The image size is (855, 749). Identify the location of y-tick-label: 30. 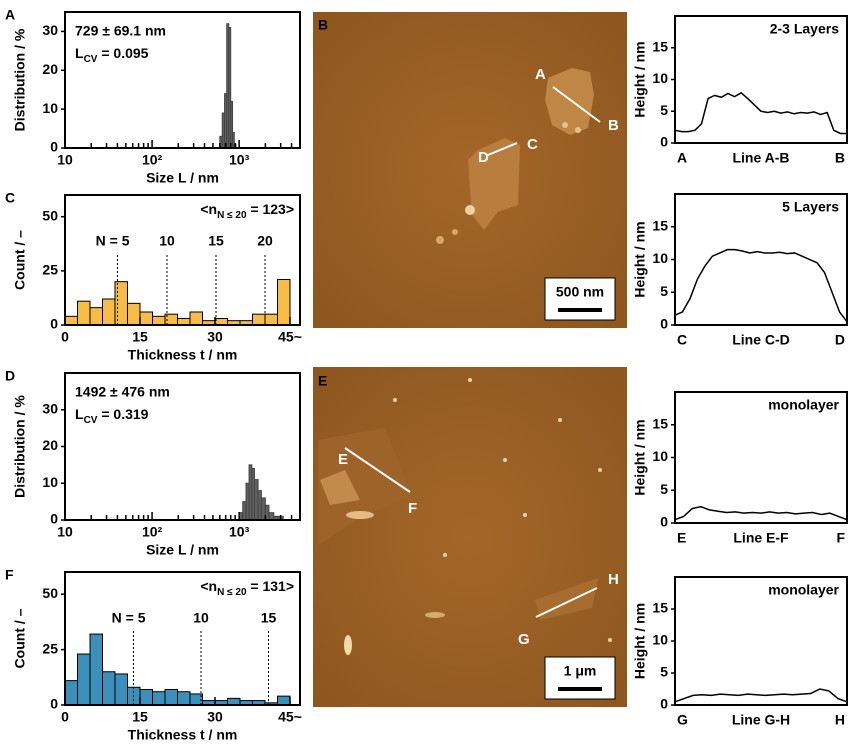
(50, 408).